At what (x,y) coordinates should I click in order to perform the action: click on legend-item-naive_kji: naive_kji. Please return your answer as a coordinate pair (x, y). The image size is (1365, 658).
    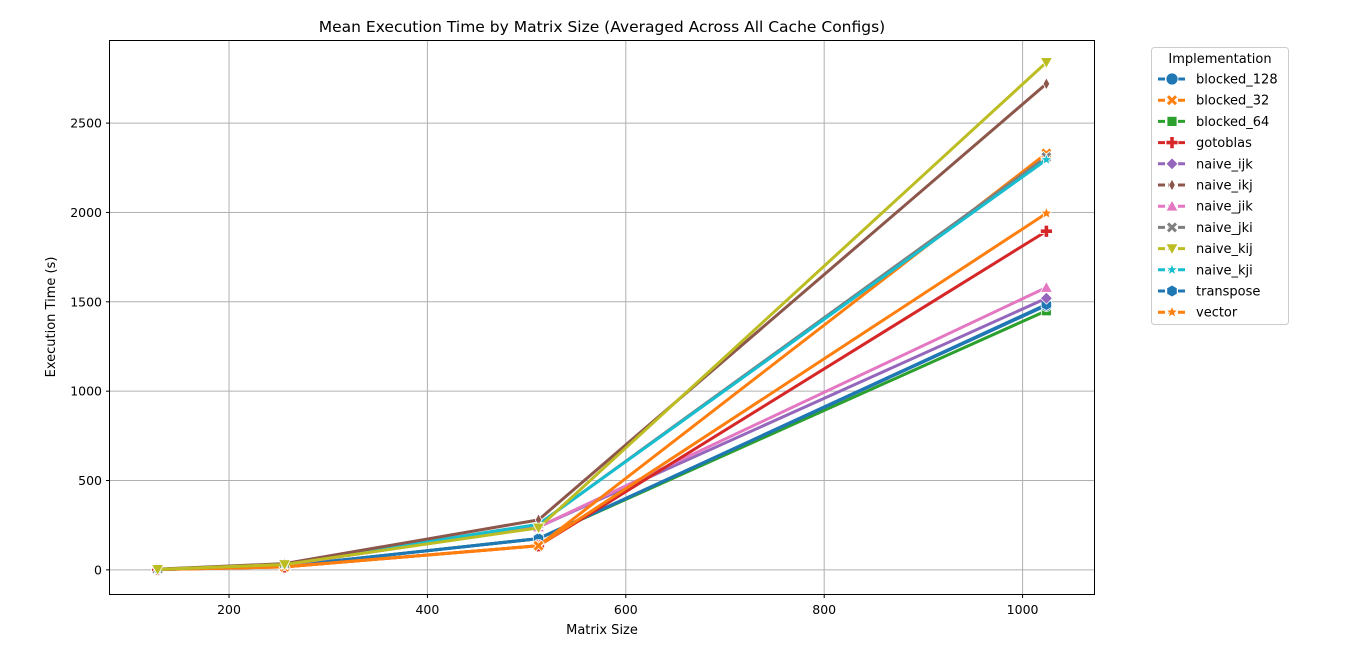
    Looking at the image, I should click on (1205, 270).